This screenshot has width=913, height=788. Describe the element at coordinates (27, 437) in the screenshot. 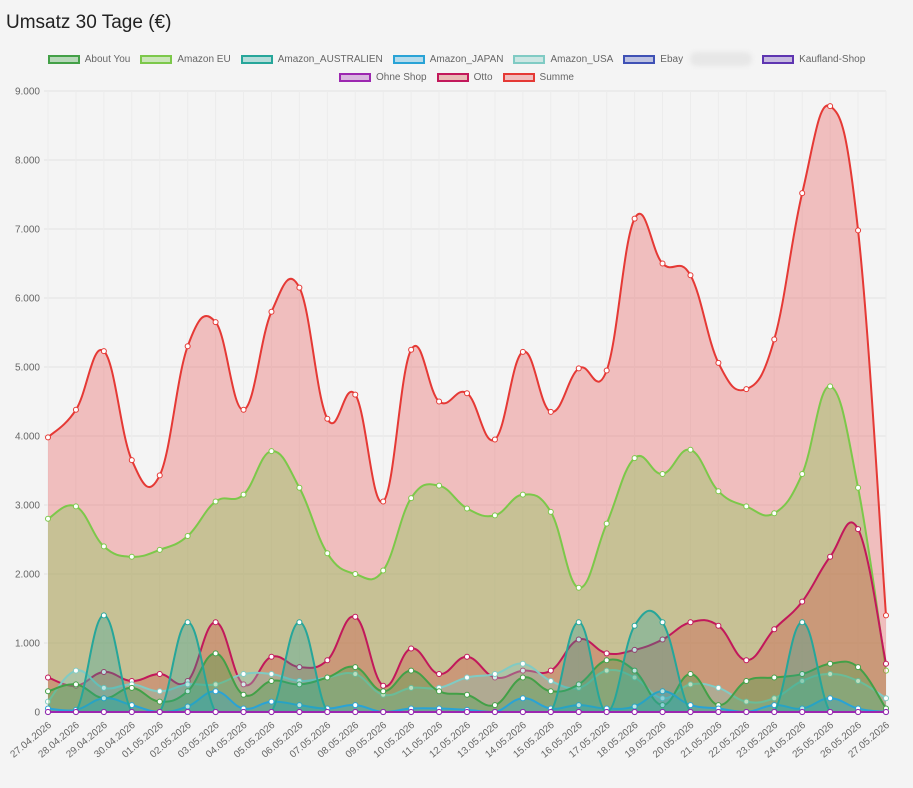

I see `y-tick-label: 4.000` at that location.